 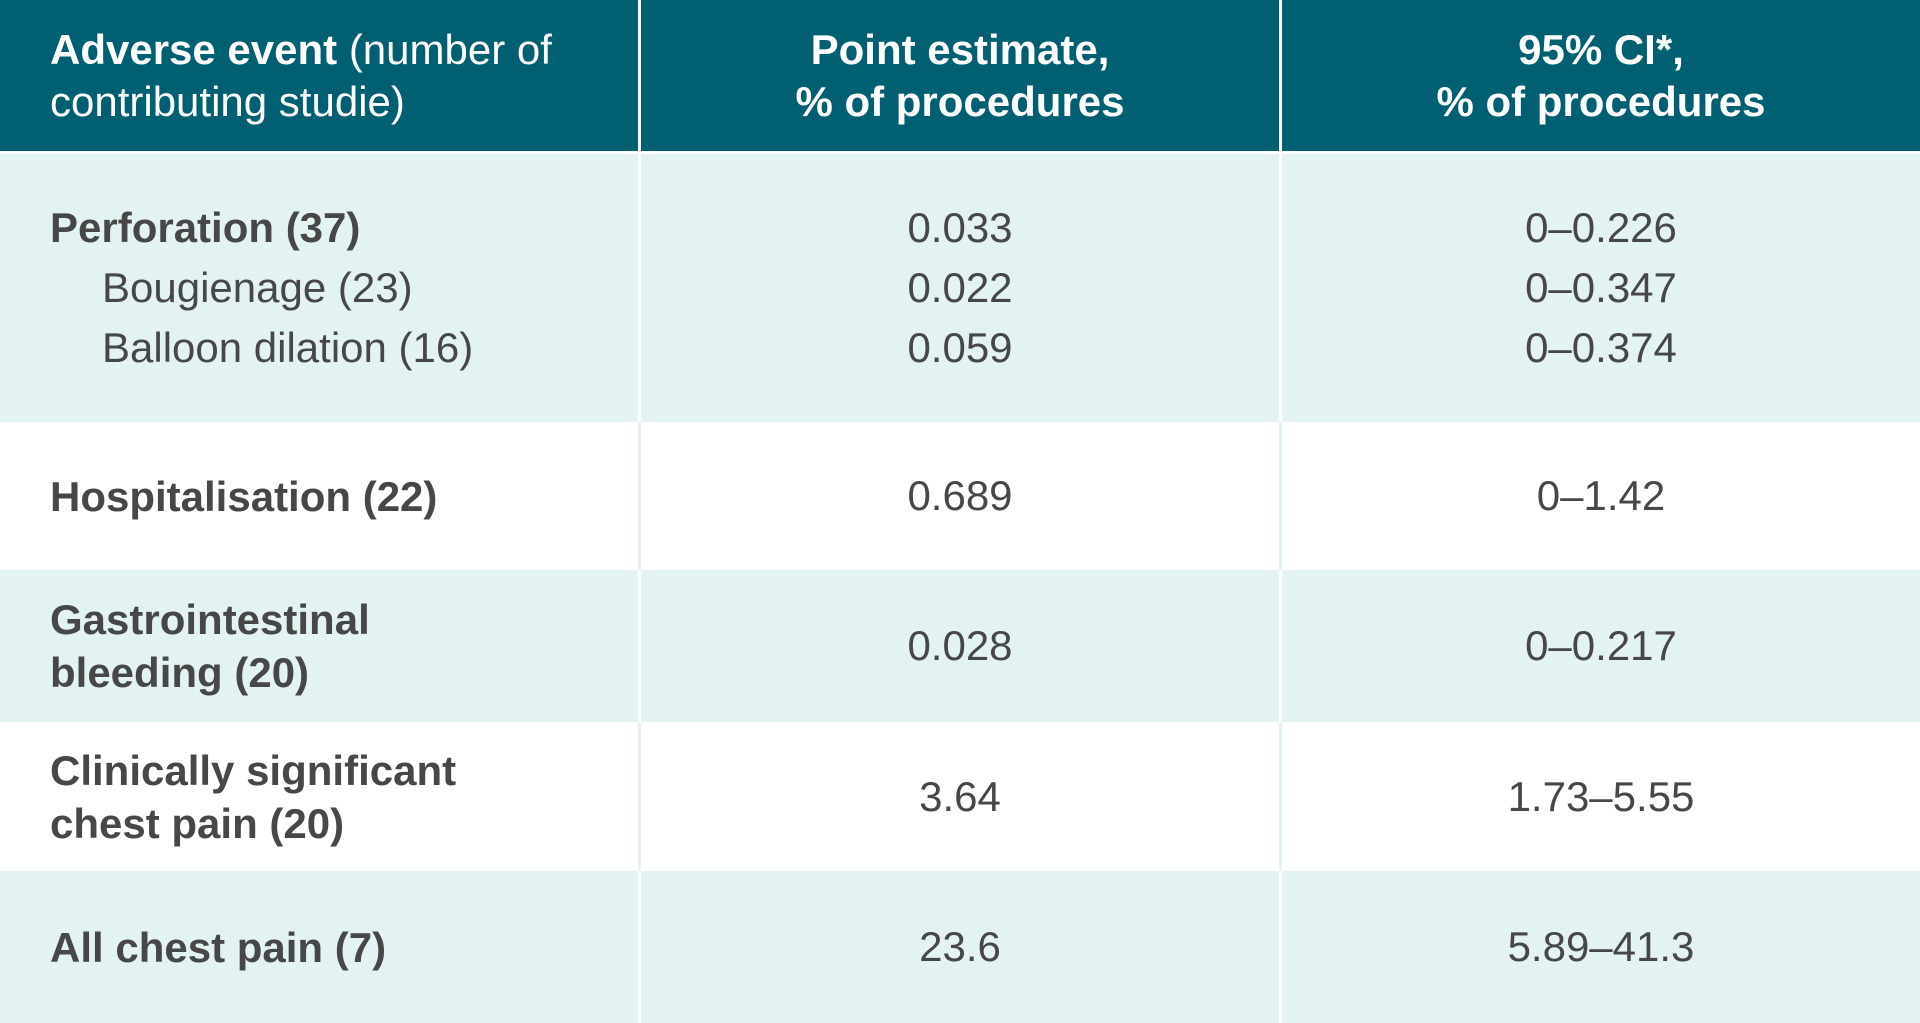 I want to click on hospitalisation-ci-cell: 0–1.42, so click(x=1601, y=496).